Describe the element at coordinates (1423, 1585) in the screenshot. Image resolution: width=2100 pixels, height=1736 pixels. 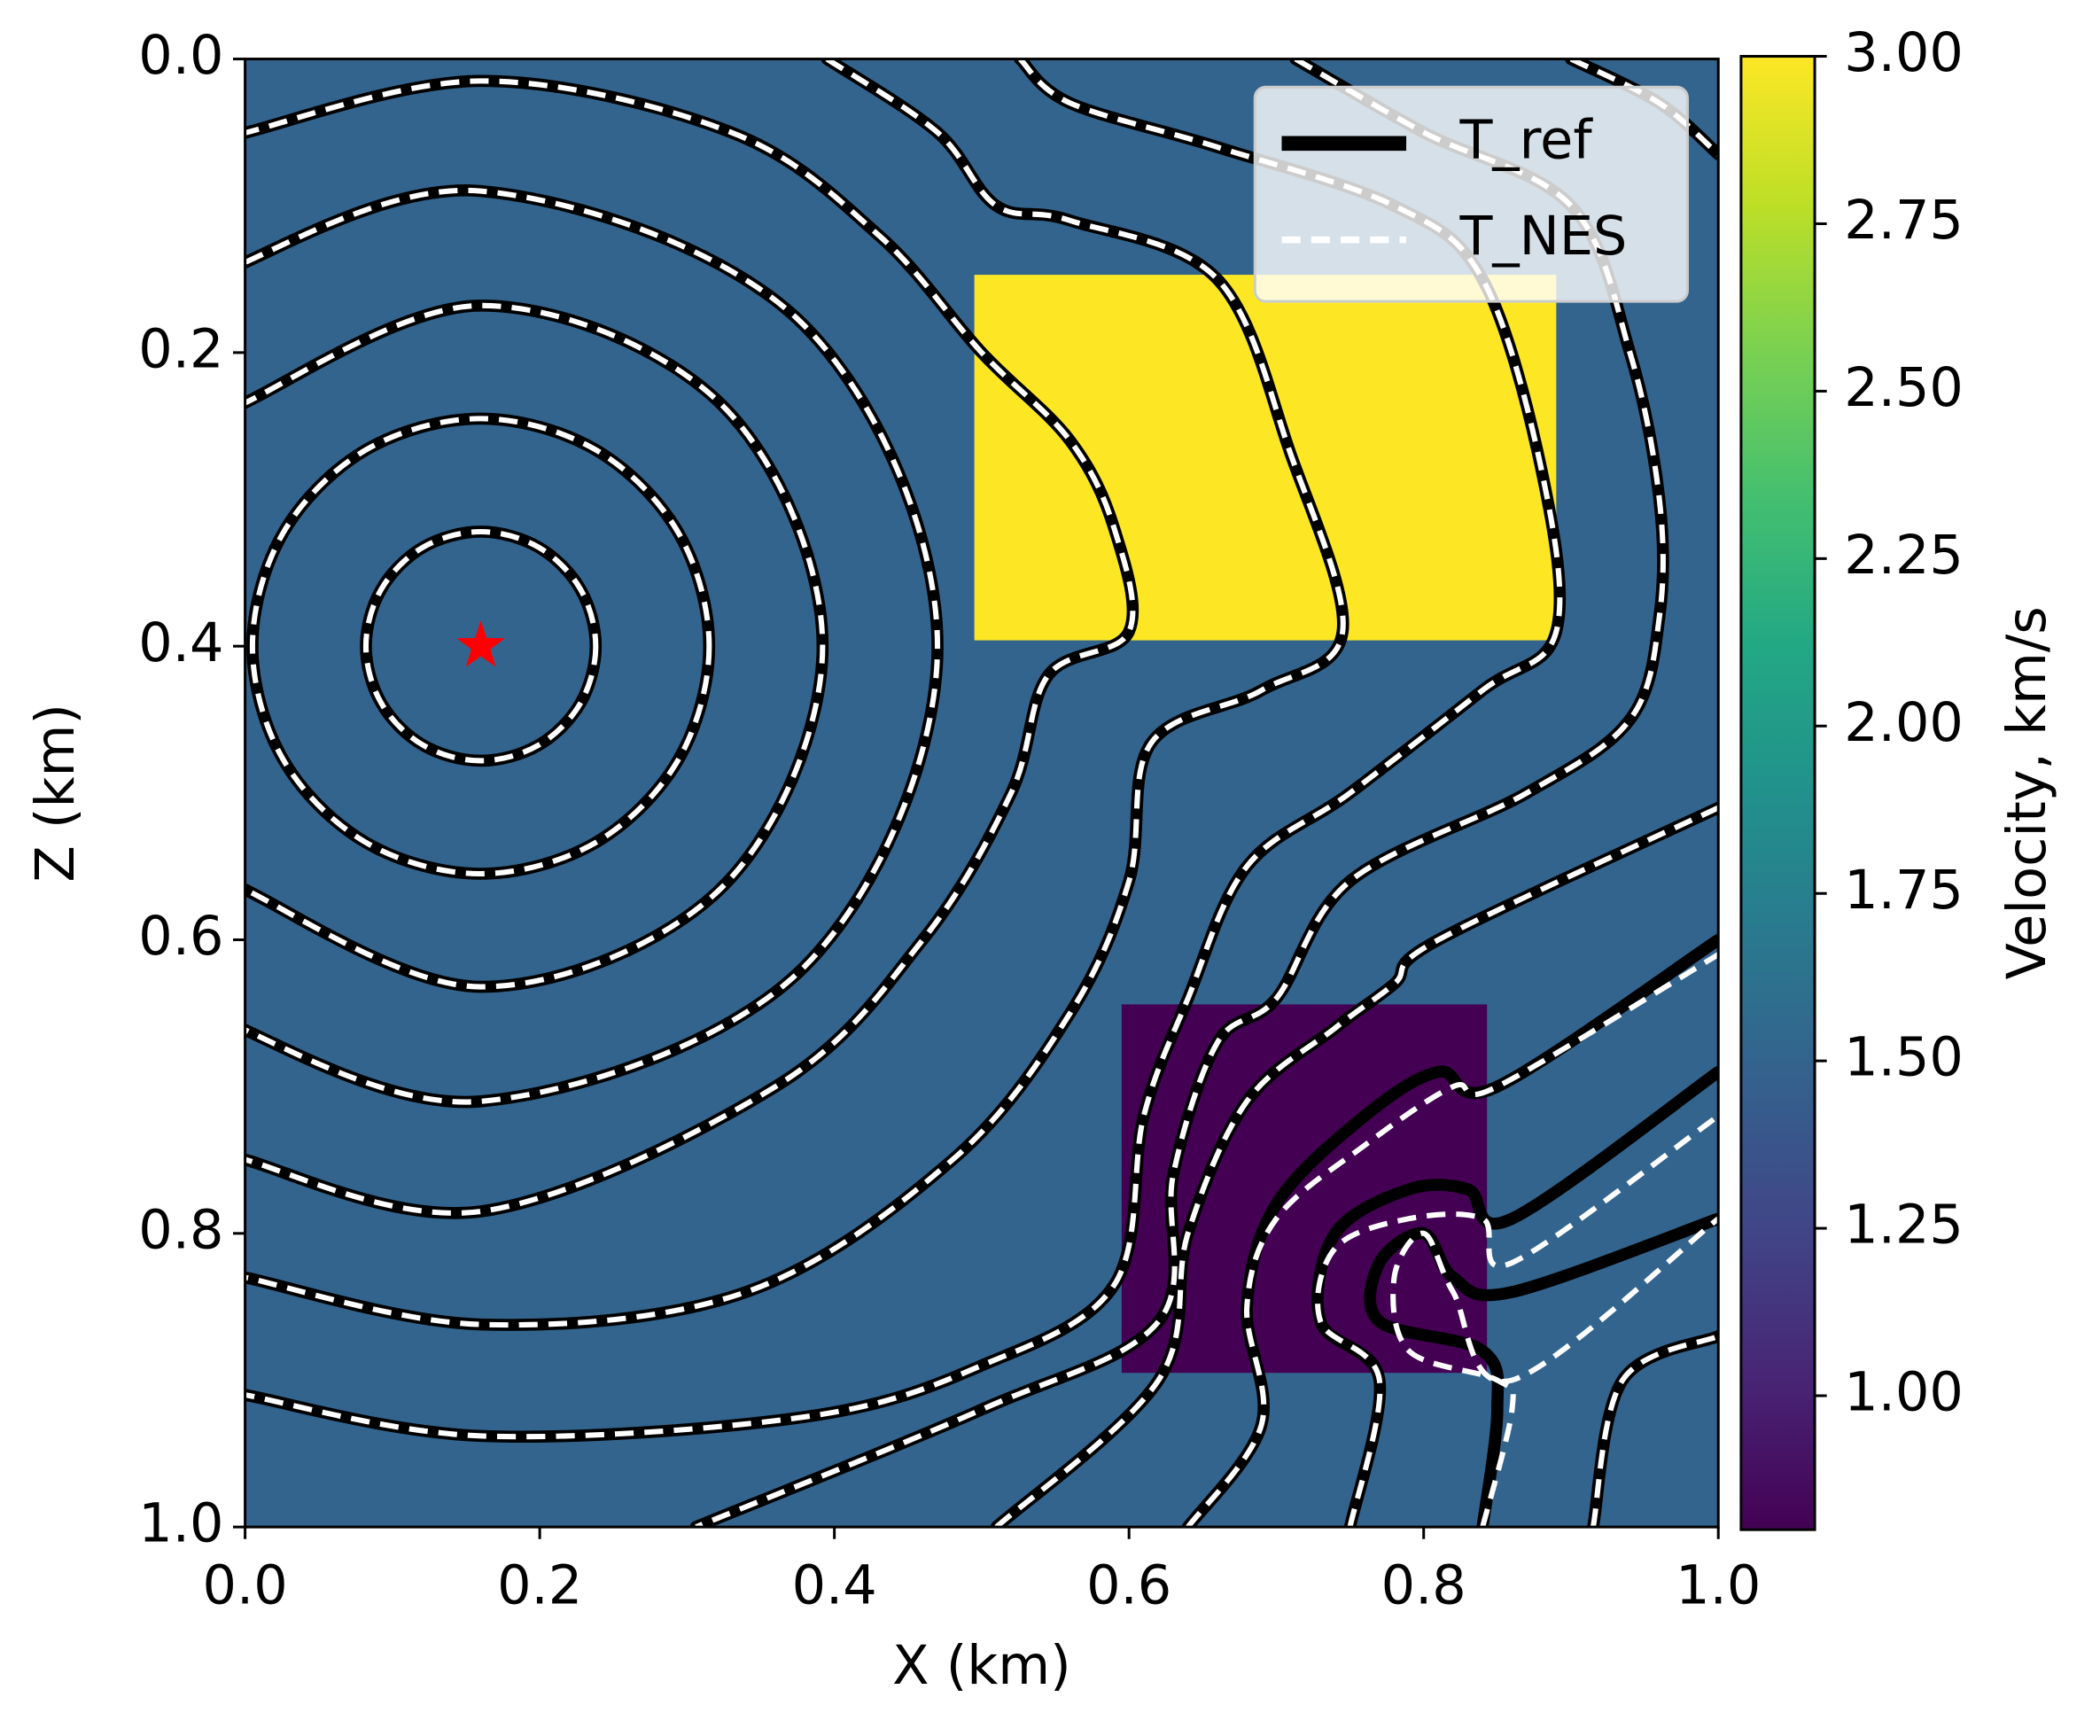
I see `x-tick-label: 0.8` at that location.